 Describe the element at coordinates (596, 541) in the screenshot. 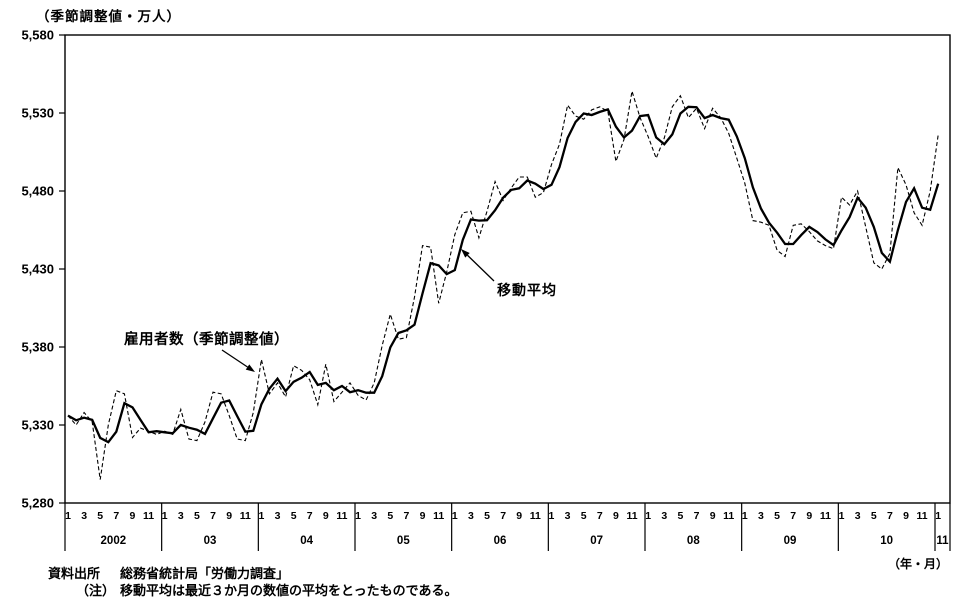

I see `year-label: 07` at that location.